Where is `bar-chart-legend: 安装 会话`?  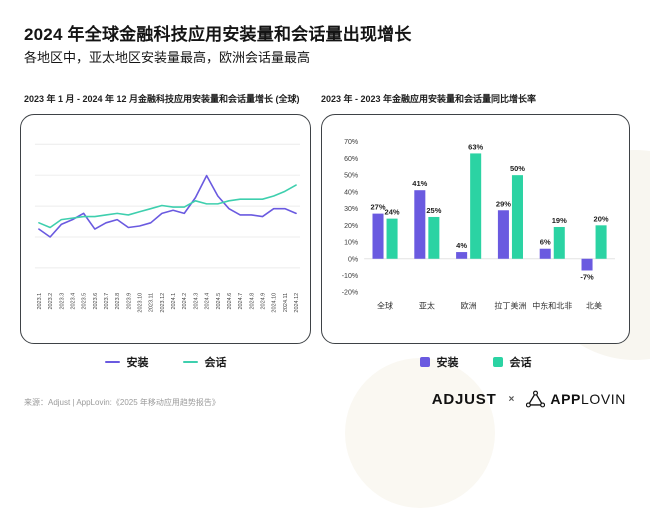
bar-chart-legend: 安装 会话 is located at coordinates (475, 362).